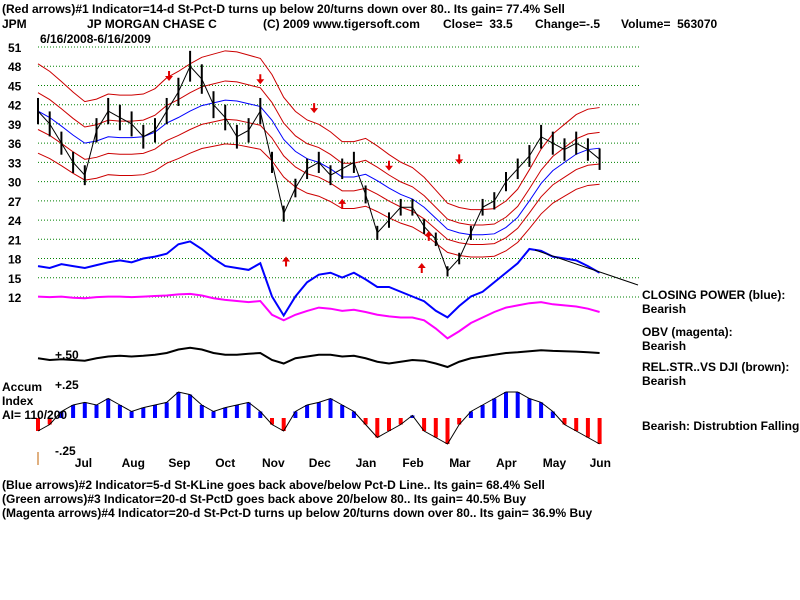  Describe the element at coordinates (15, 106) in the screenshot. I see `y-tick-label: 42` at that location.